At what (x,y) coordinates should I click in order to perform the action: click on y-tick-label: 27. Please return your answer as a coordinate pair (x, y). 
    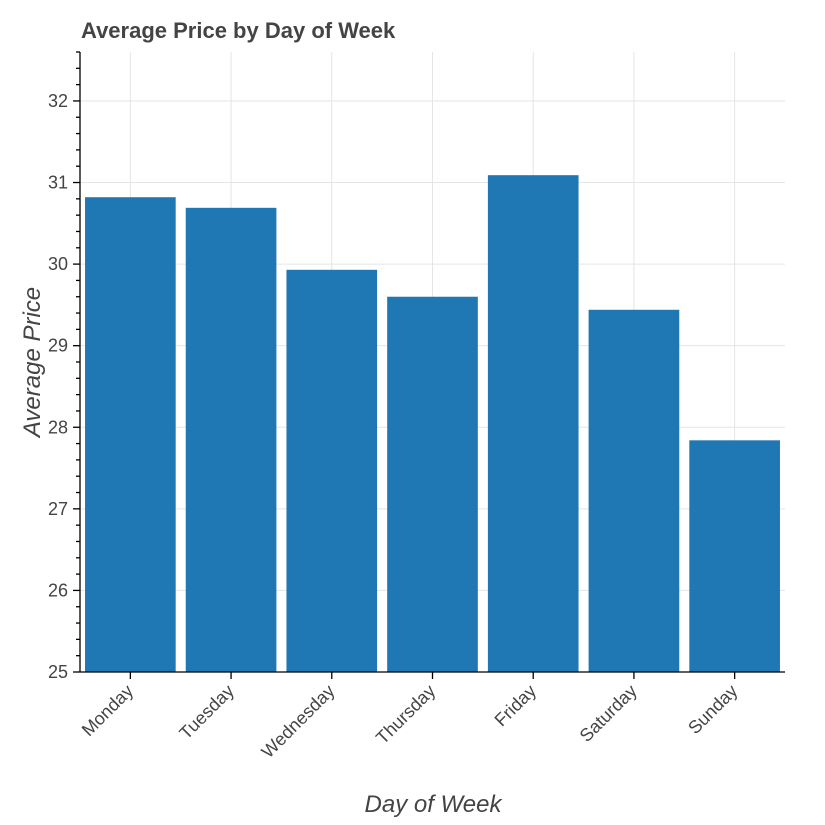
    Looking at the image, I should click on (58, 509).